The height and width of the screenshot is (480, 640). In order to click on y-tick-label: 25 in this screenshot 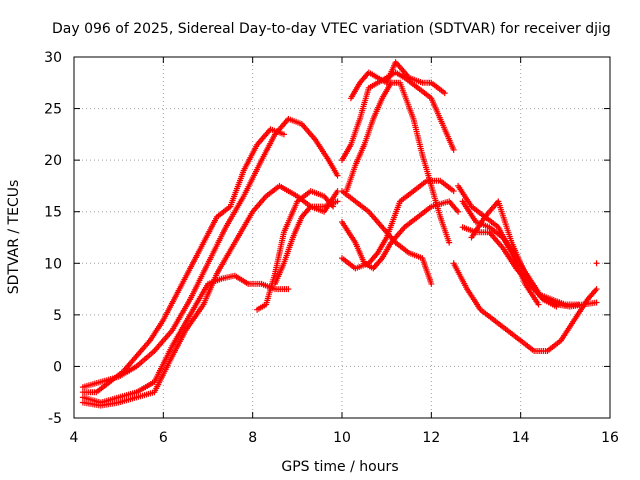, I will do `click(53, 110)`.